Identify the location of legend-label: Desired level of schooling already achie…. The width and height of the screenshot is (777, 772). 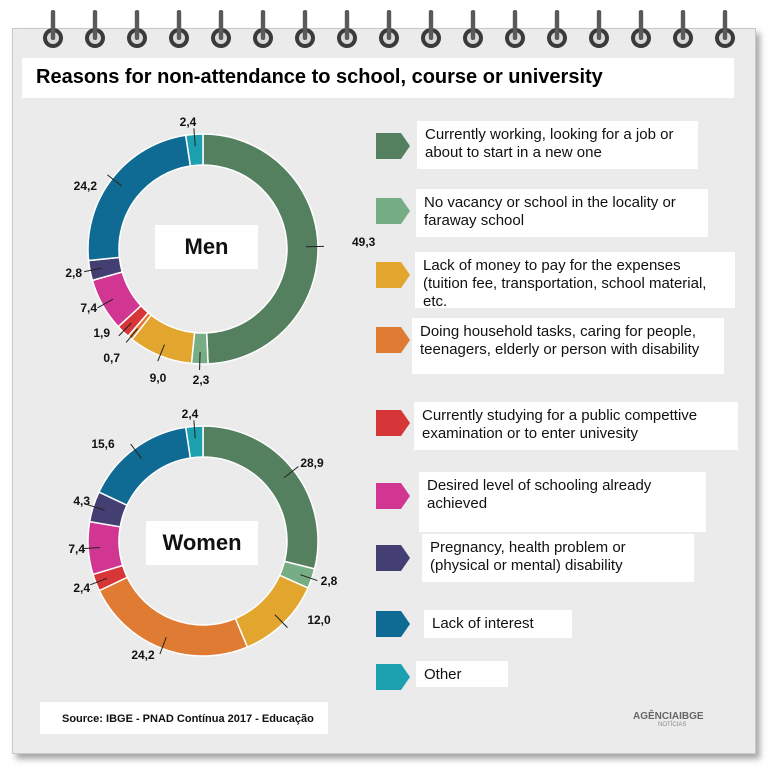
(562, 502).